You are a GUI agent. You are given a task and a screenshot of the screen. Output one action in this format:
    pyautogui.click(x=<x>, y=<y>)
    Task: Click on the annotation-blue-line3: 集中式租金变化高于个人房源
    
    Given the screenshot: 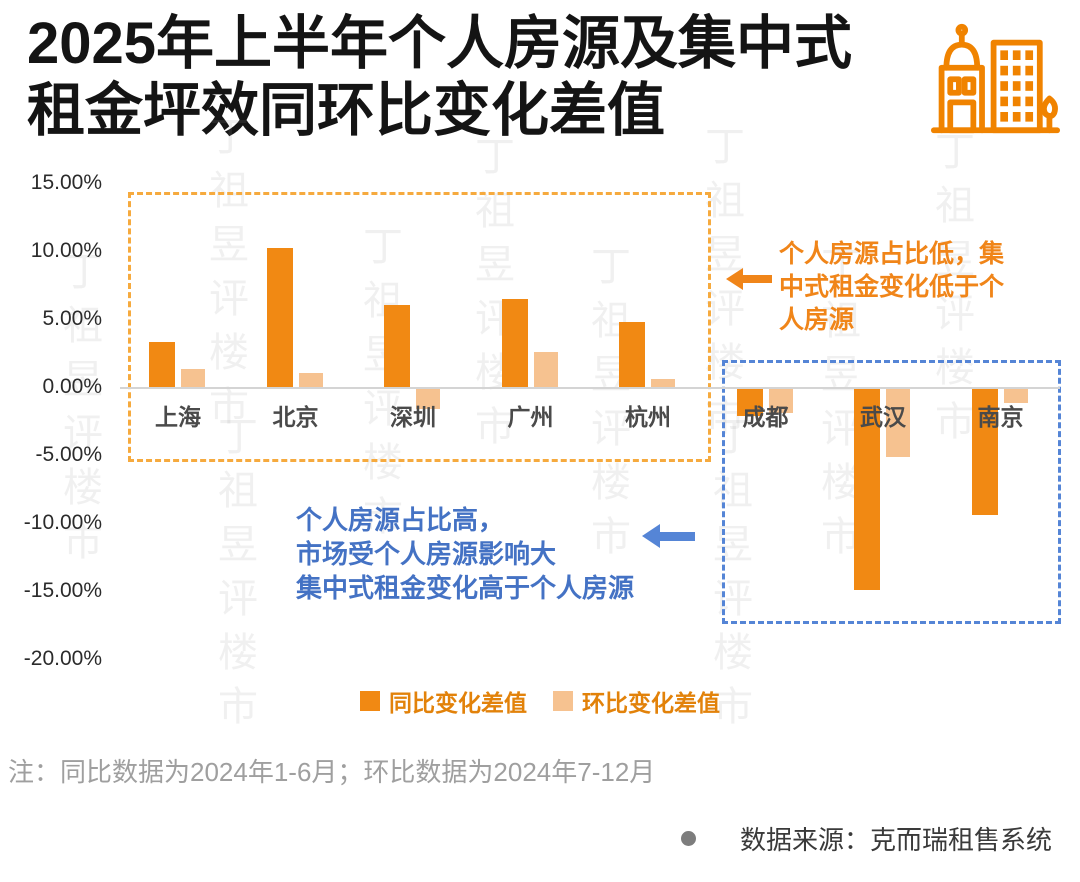 What is the action you would take?
    pyautogui.click(x=465, y=587)
    